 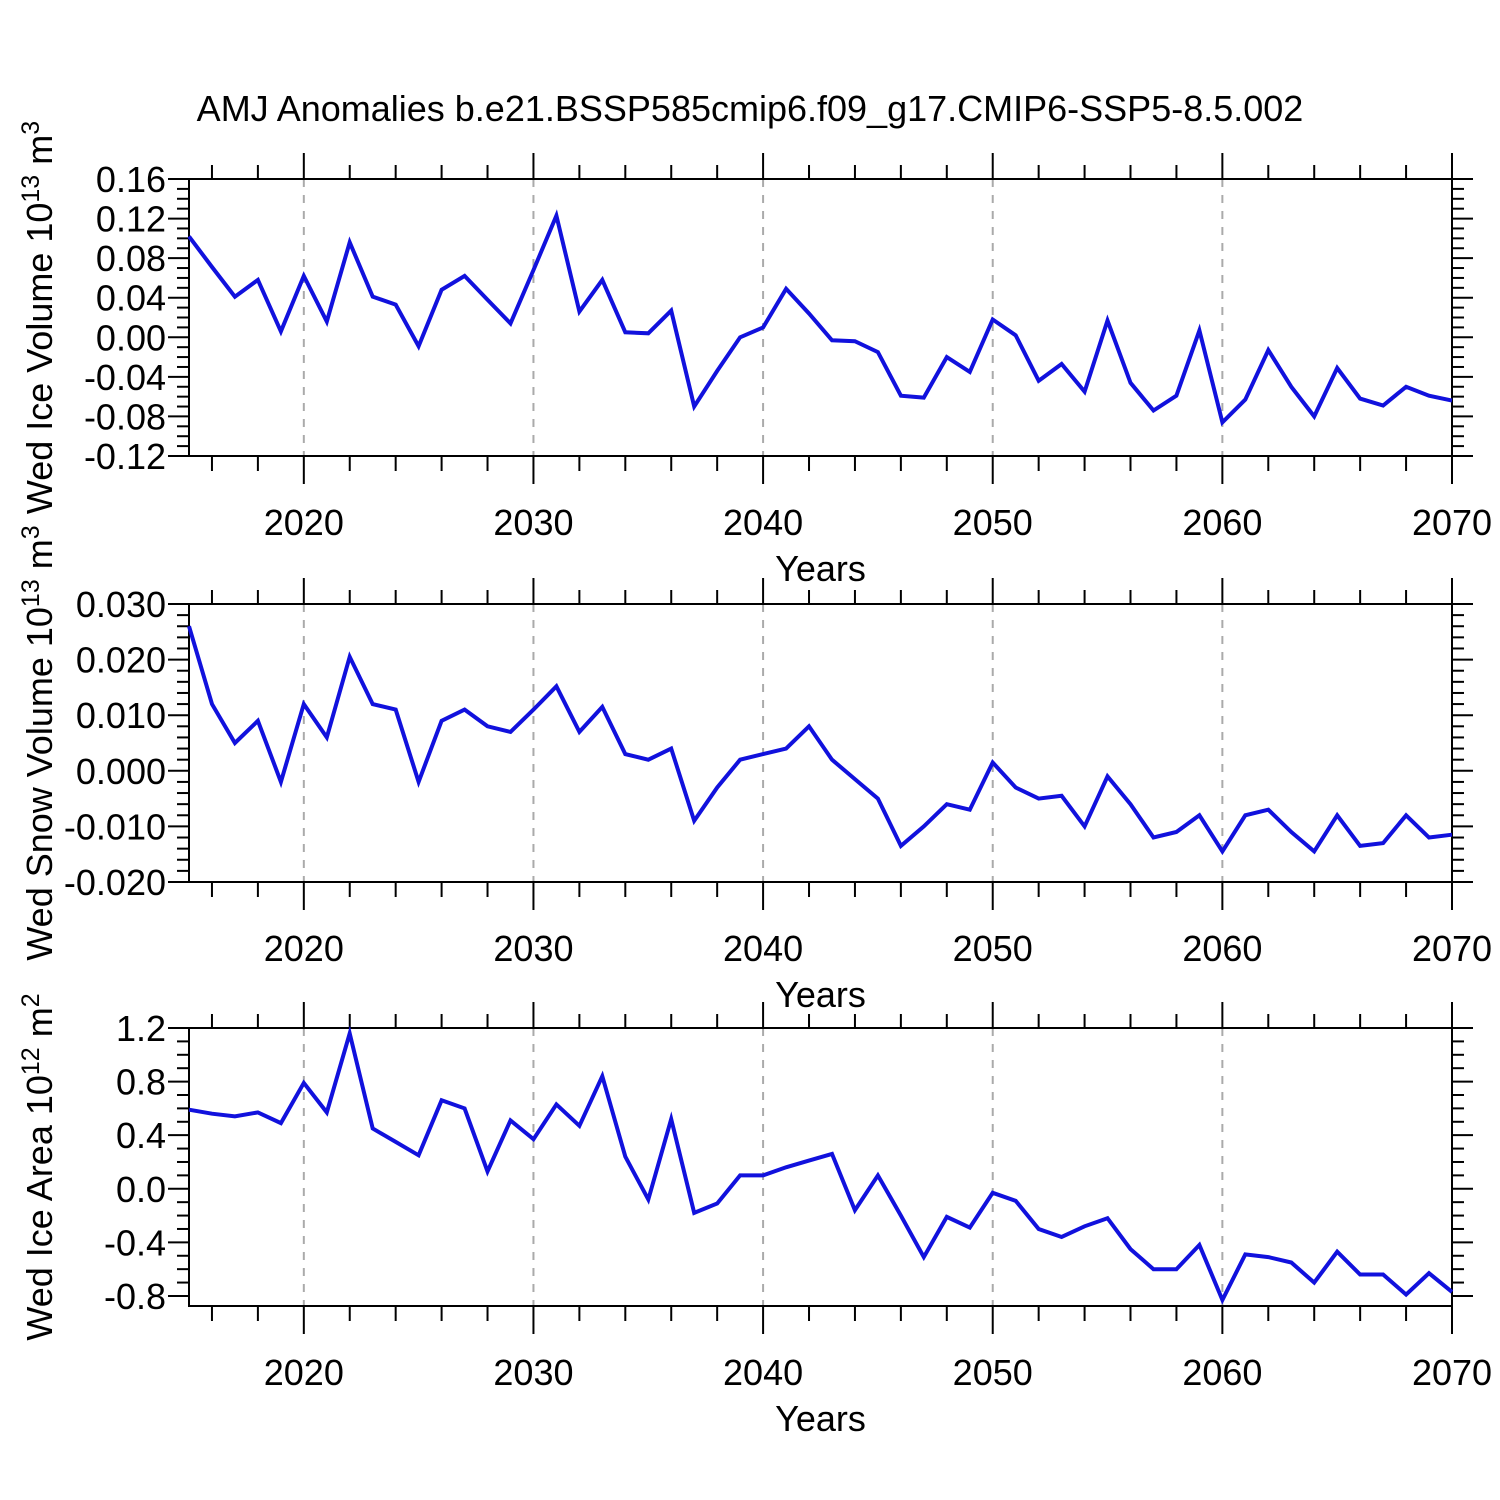 What do you see at coordinates (141, 1028) in the screenshot?
I see `y-tick-label: 1.2` at bounding box center [141, 1028].